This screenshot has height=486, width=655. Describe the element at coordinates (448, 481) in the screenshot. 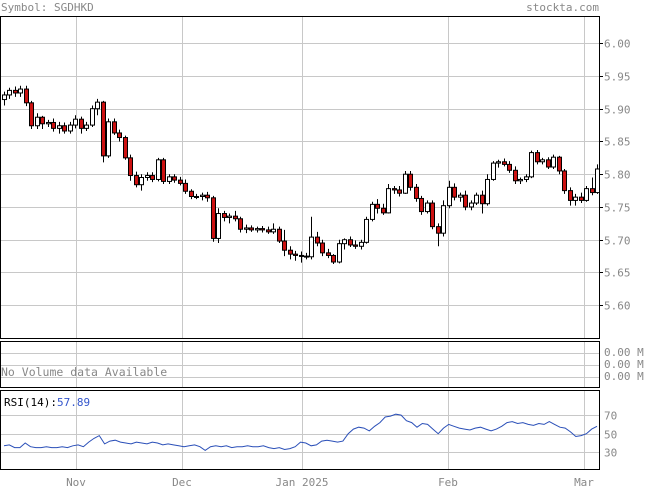

I see `x-tick-label: Feb` at that location.